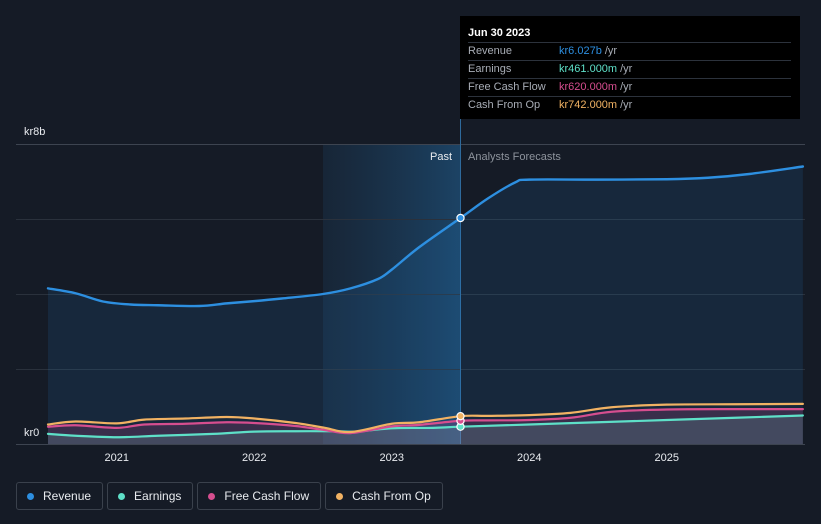 The image size is (821, 524). Describe the element at coordinates (117, 458) in the screenshot. I see `x-tick-2021: 2021` at that location.